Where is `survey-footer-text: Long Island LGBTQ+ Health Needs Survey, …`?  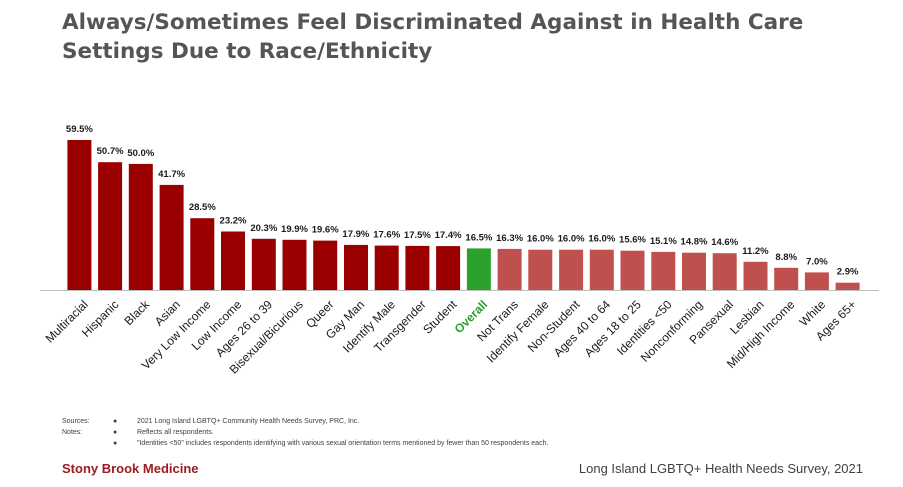
survey-footer-text: Long Island LGBTQ+ Health Needs Survey, … is located at coordinates (720, 468).